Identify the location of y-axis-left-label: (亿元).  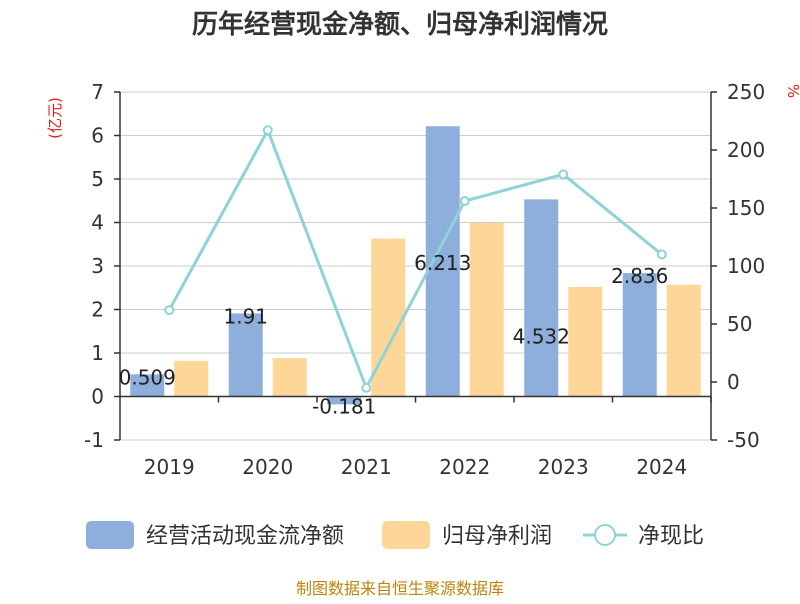
(55, 118).